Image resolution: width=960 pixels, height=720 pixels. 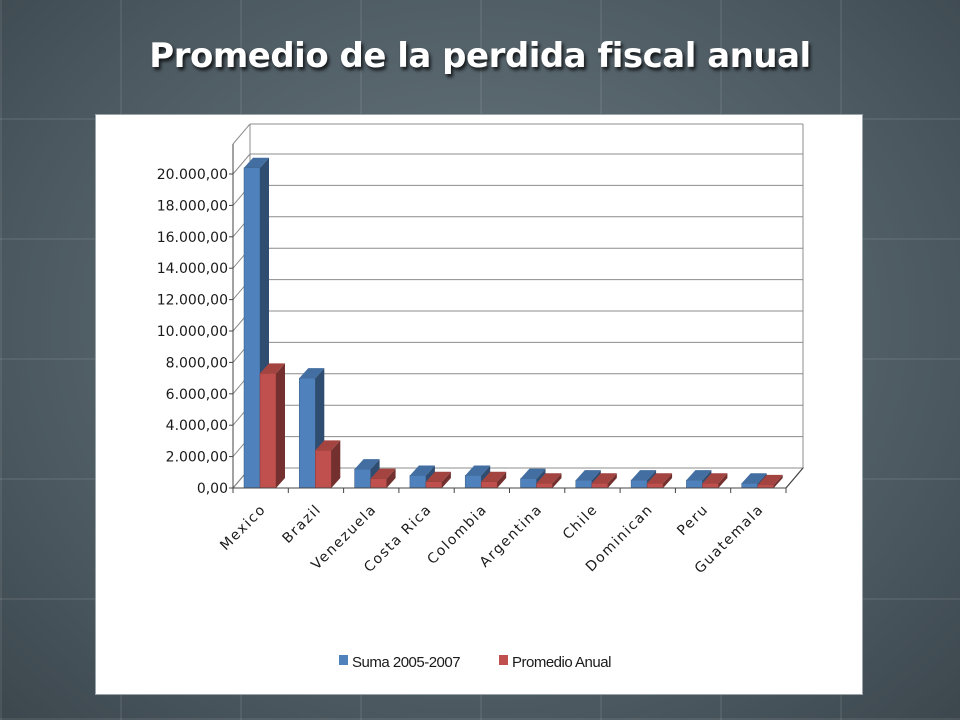 What do you see at coordinates (212, 489) in the screenshot?
I see `y-tick-label: 0,00` at bounding box center [212, 489].